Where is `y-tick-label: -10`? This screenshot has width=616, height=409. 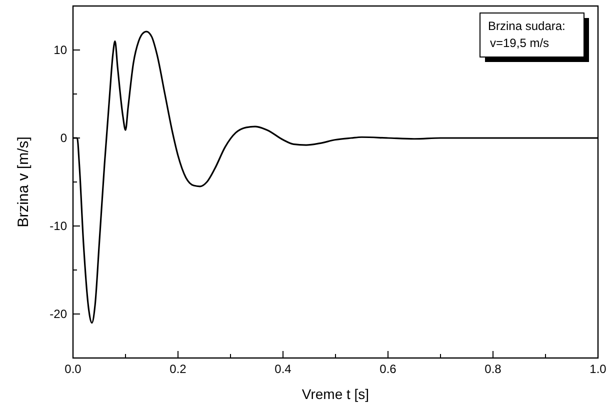
y-tick-label: -10 is located at coordinates (59, 226).